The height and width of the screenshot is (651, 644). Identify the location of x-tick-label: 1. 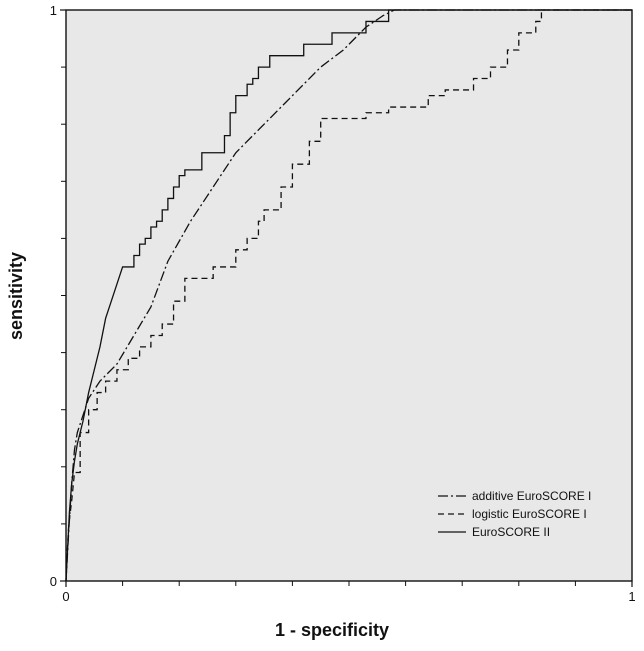
(631, 596).